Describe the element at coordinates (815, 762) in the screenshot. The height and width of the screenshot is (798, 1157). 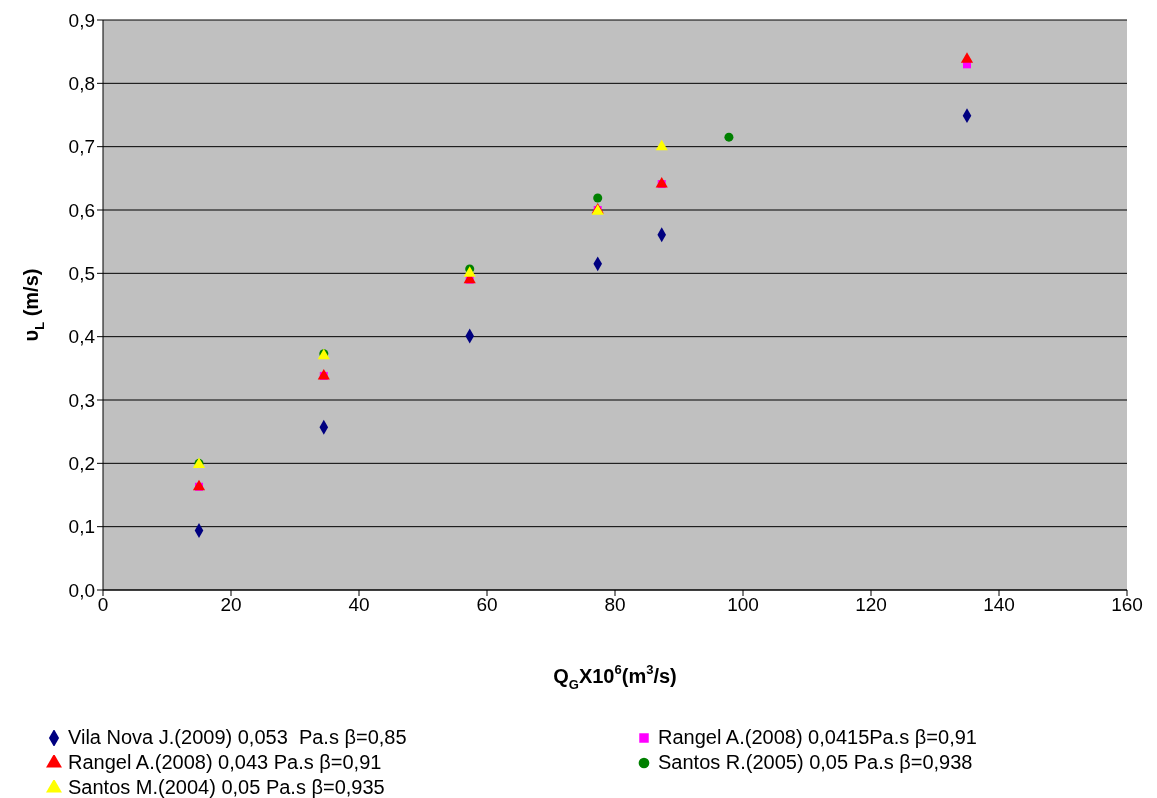
I see `legend-label: Santos R.(2005) 0,05 Pa.s β=0,938` at that location.